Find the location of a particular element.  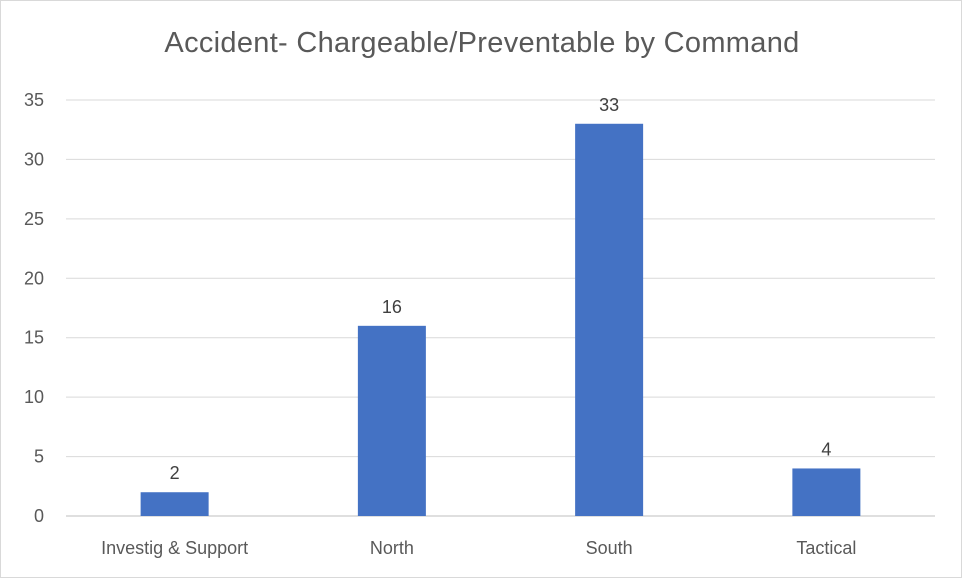

y-tick-label: 0 is located at coordinates (39, 516).